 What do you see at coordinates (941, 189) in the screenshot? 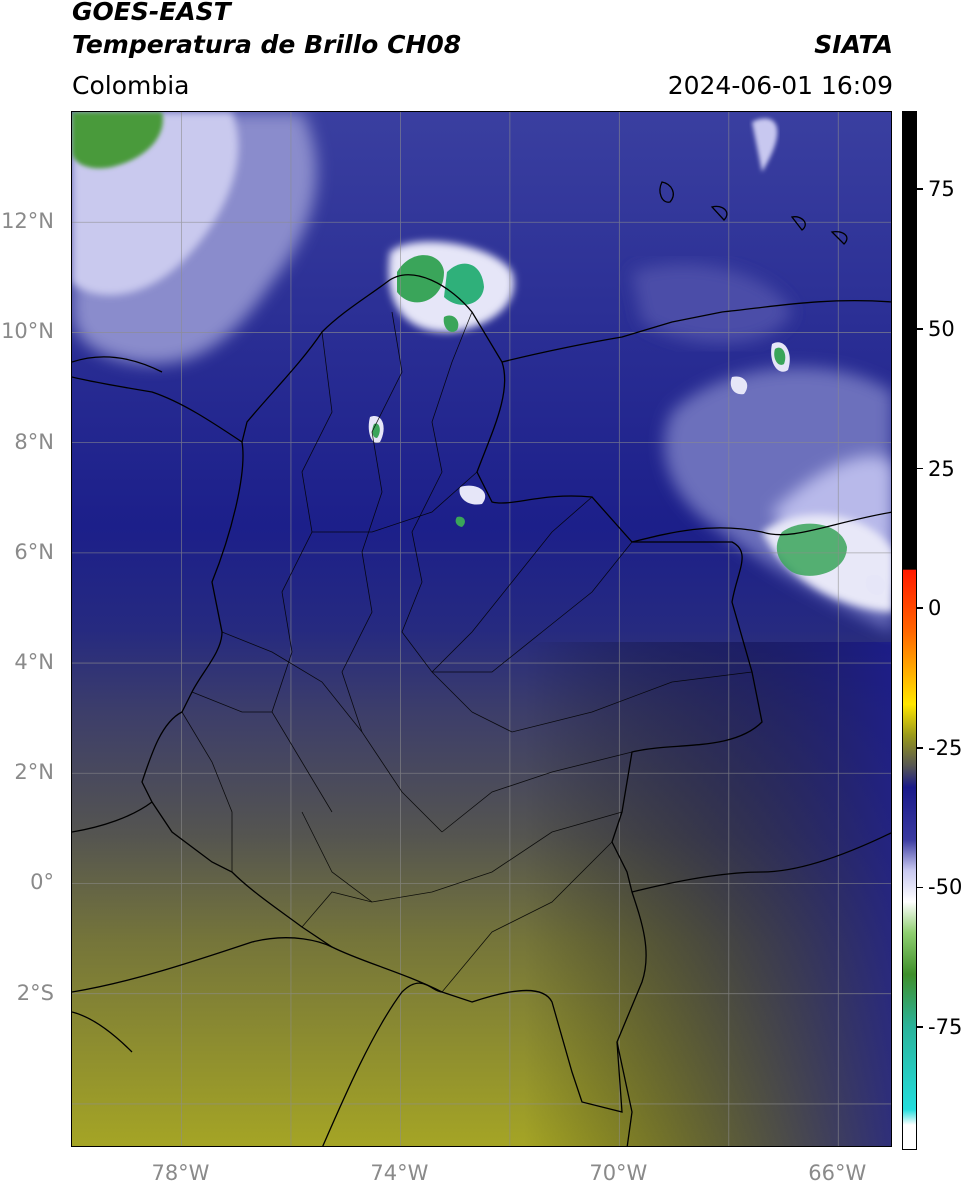
I see `colorbar-tick-label: 75` at bounding box center [941, 189].